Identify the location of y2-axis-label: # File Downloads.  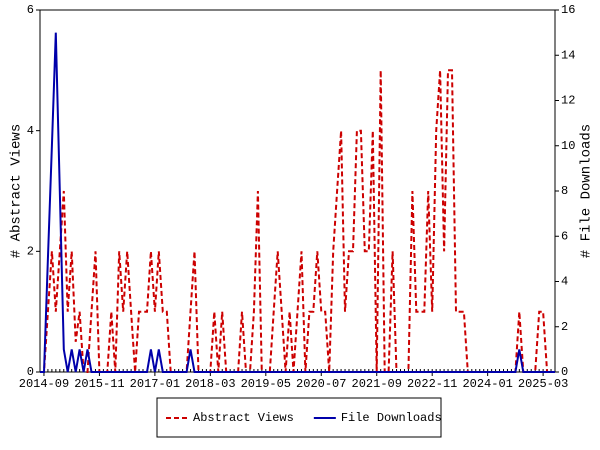
(587, 191).